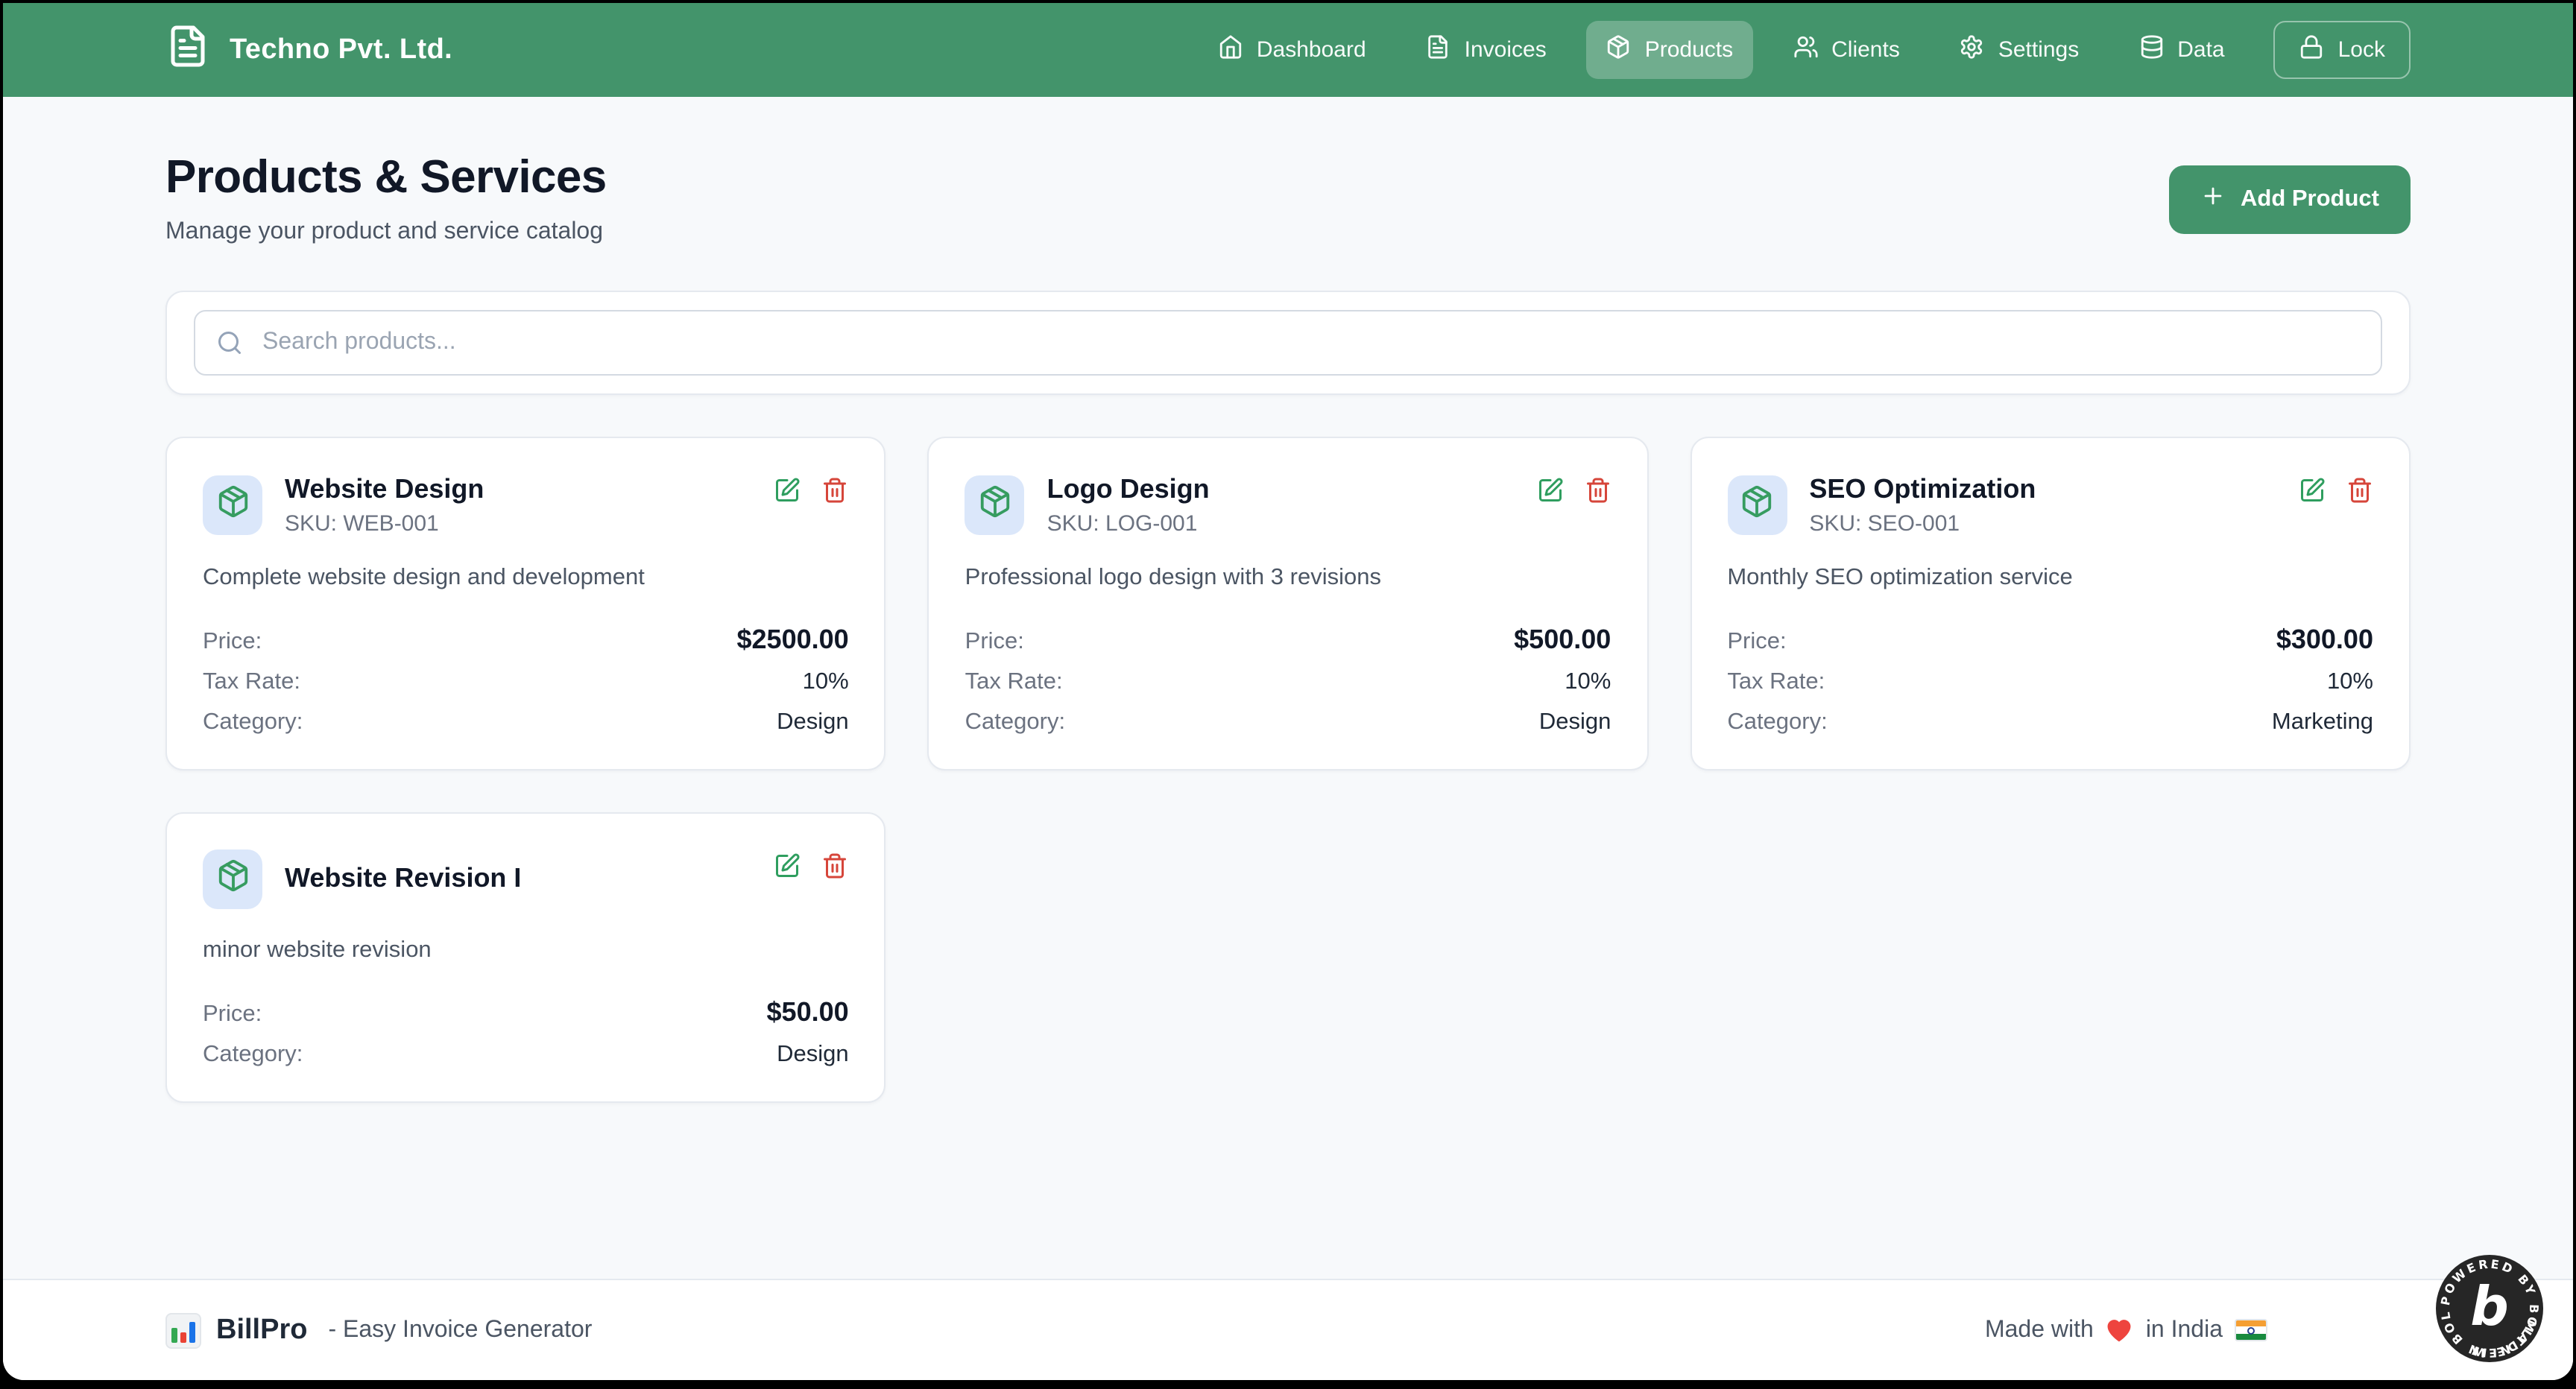 The width and height of the screenshot is (2576, 1389). I want to click on billpro-logo-icon, so click(183, 1330).